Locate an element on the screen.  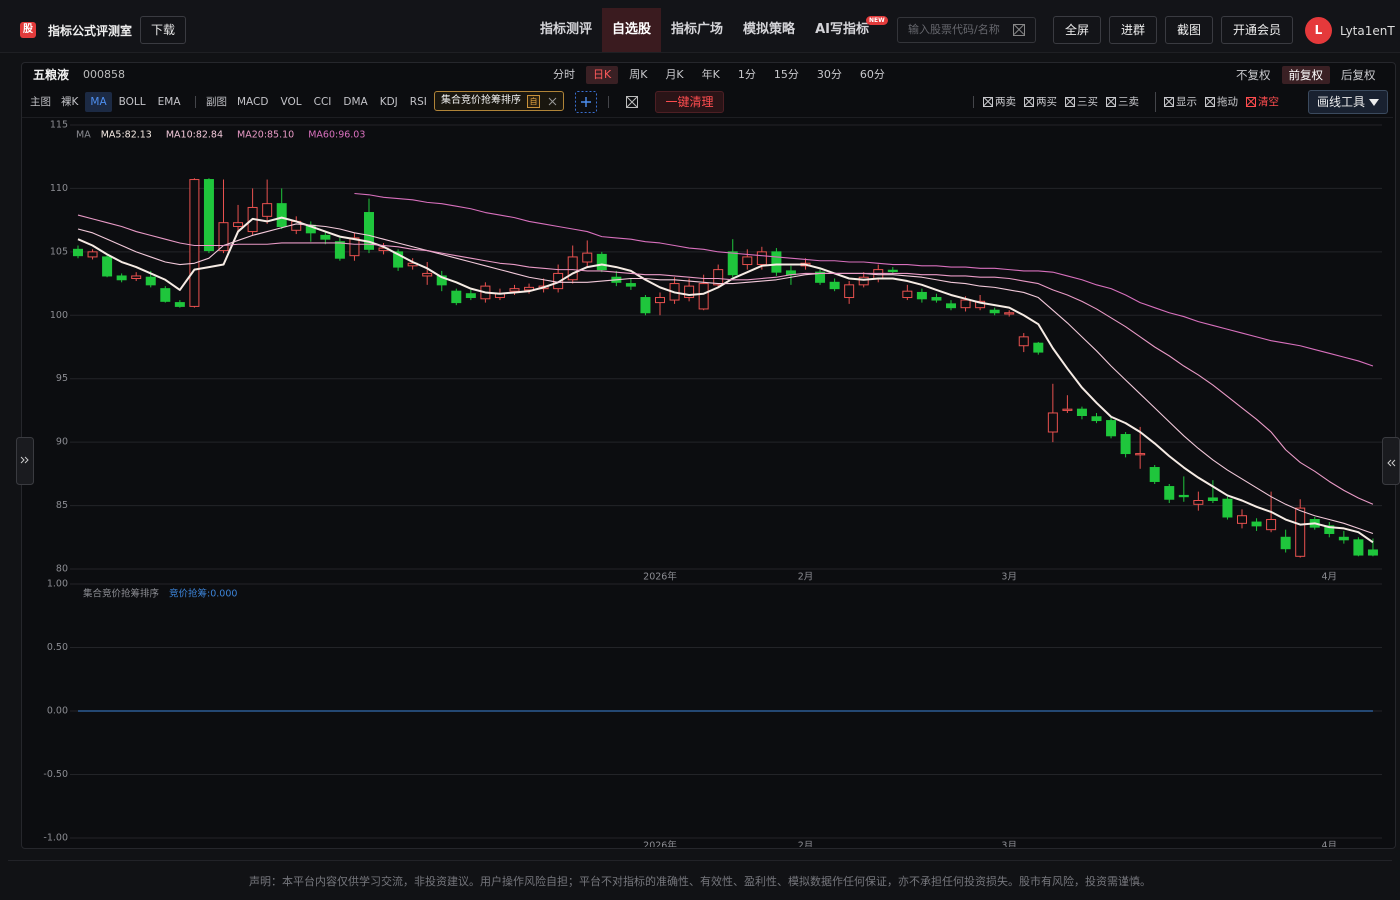
adjust-tab: 不复权 is located at coordinates (1253, 75).